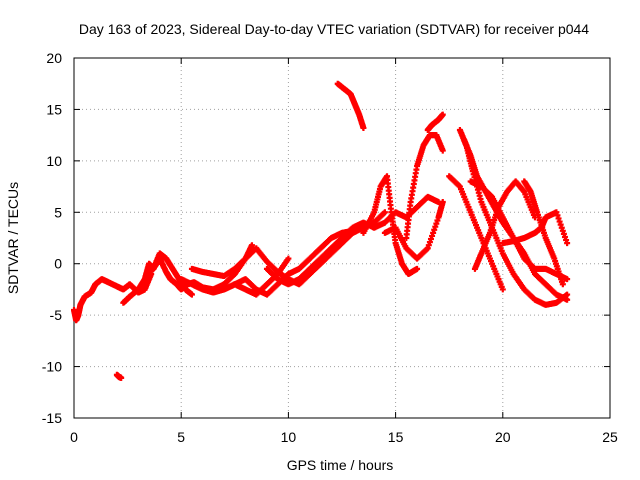  I want to click on y-tick-label: 15, so click(54, 109).